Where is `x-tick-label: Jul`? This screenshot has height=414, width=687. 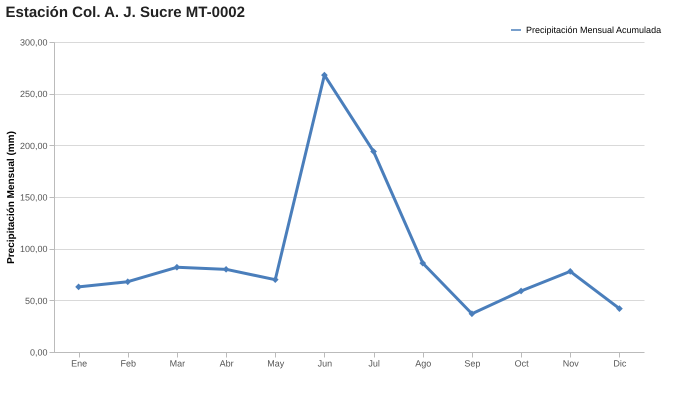
x-tick-label: Jul is located at coordinates (374, 363).